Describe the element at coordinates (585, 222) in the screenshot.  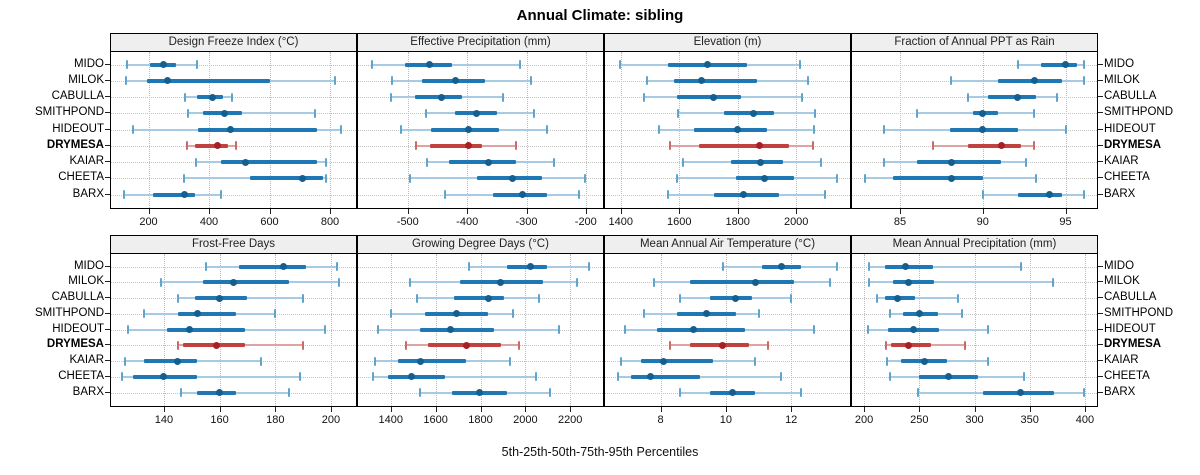
I see `x-tick-label: -200` at that location.